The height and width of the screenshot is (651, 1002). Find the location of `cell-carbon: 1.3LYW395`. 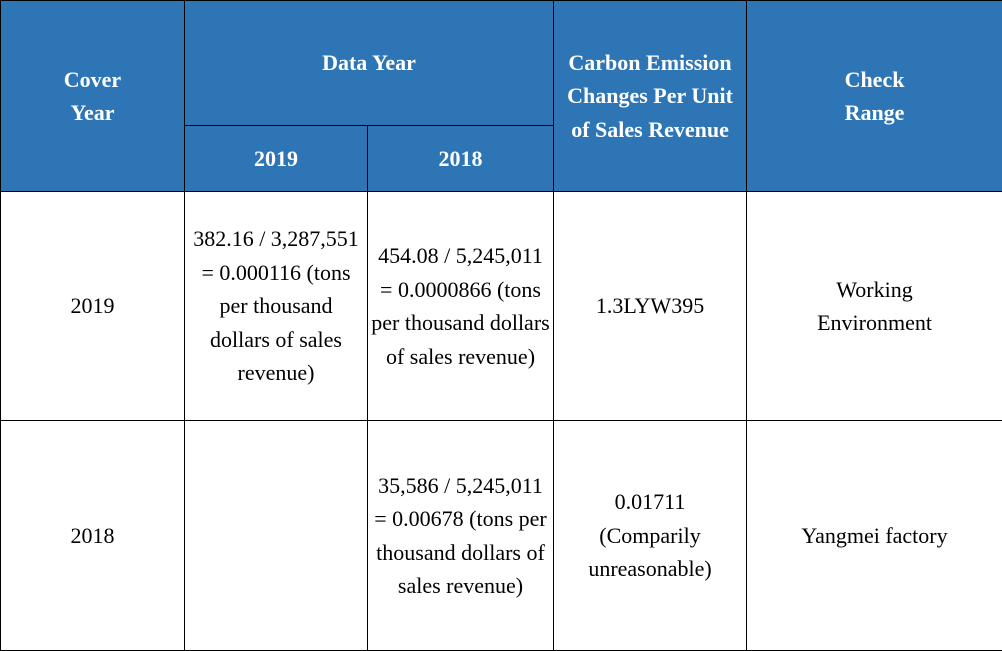

cell-carbon: 1.3LYW395 is located at coordinates (650, 306).